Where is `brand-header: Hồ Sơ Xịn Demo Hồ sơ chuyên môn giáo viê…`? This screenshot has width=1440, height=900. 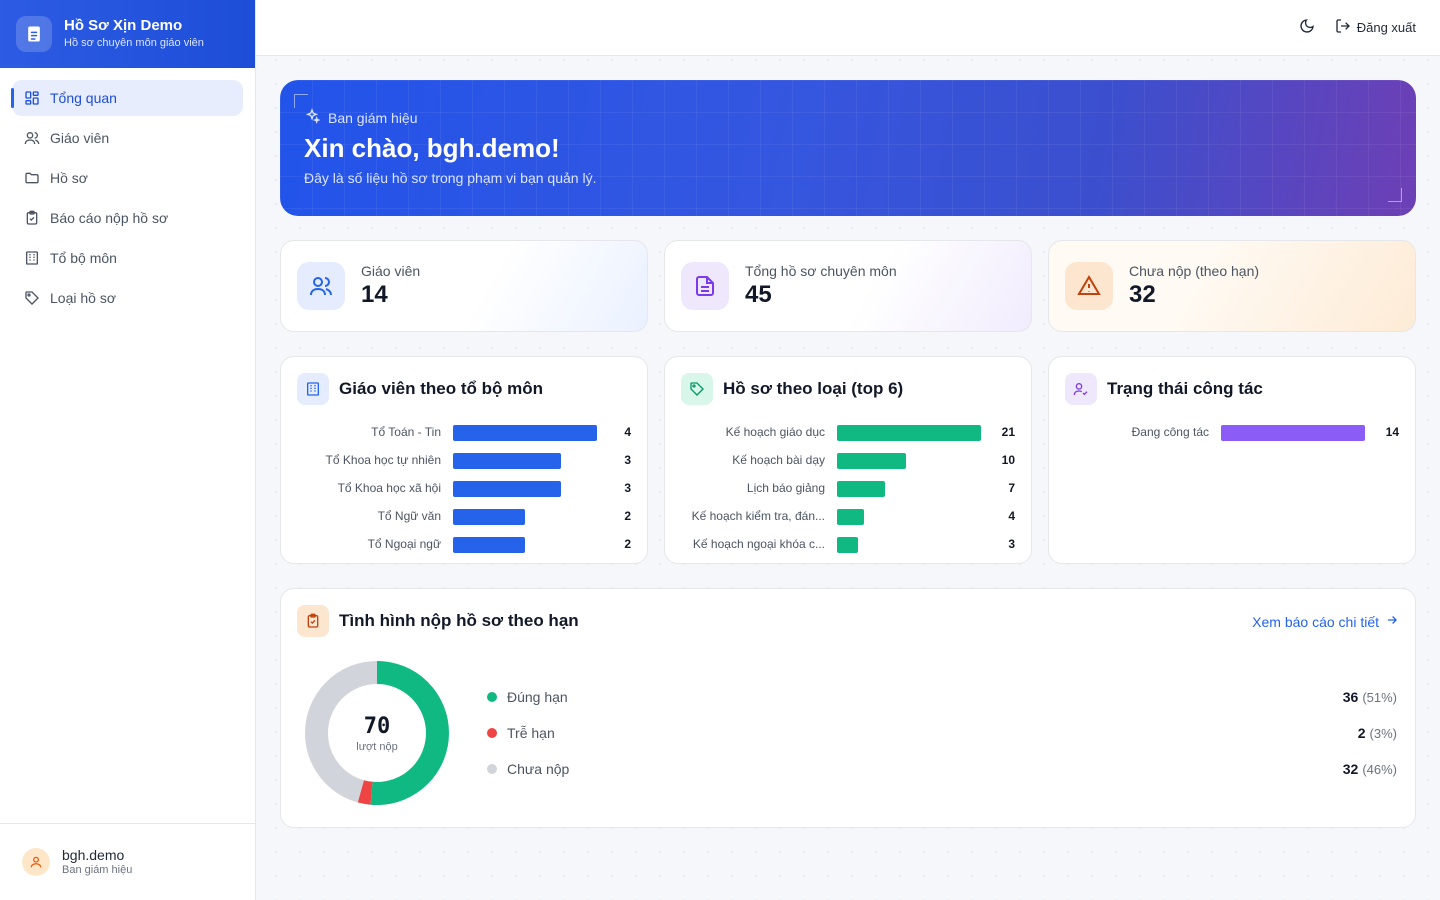 brand-header: Hồ Sơ Xịn Demo Hồ sơ chuyên môn giáo viê… is located at coordinates (127, 34).